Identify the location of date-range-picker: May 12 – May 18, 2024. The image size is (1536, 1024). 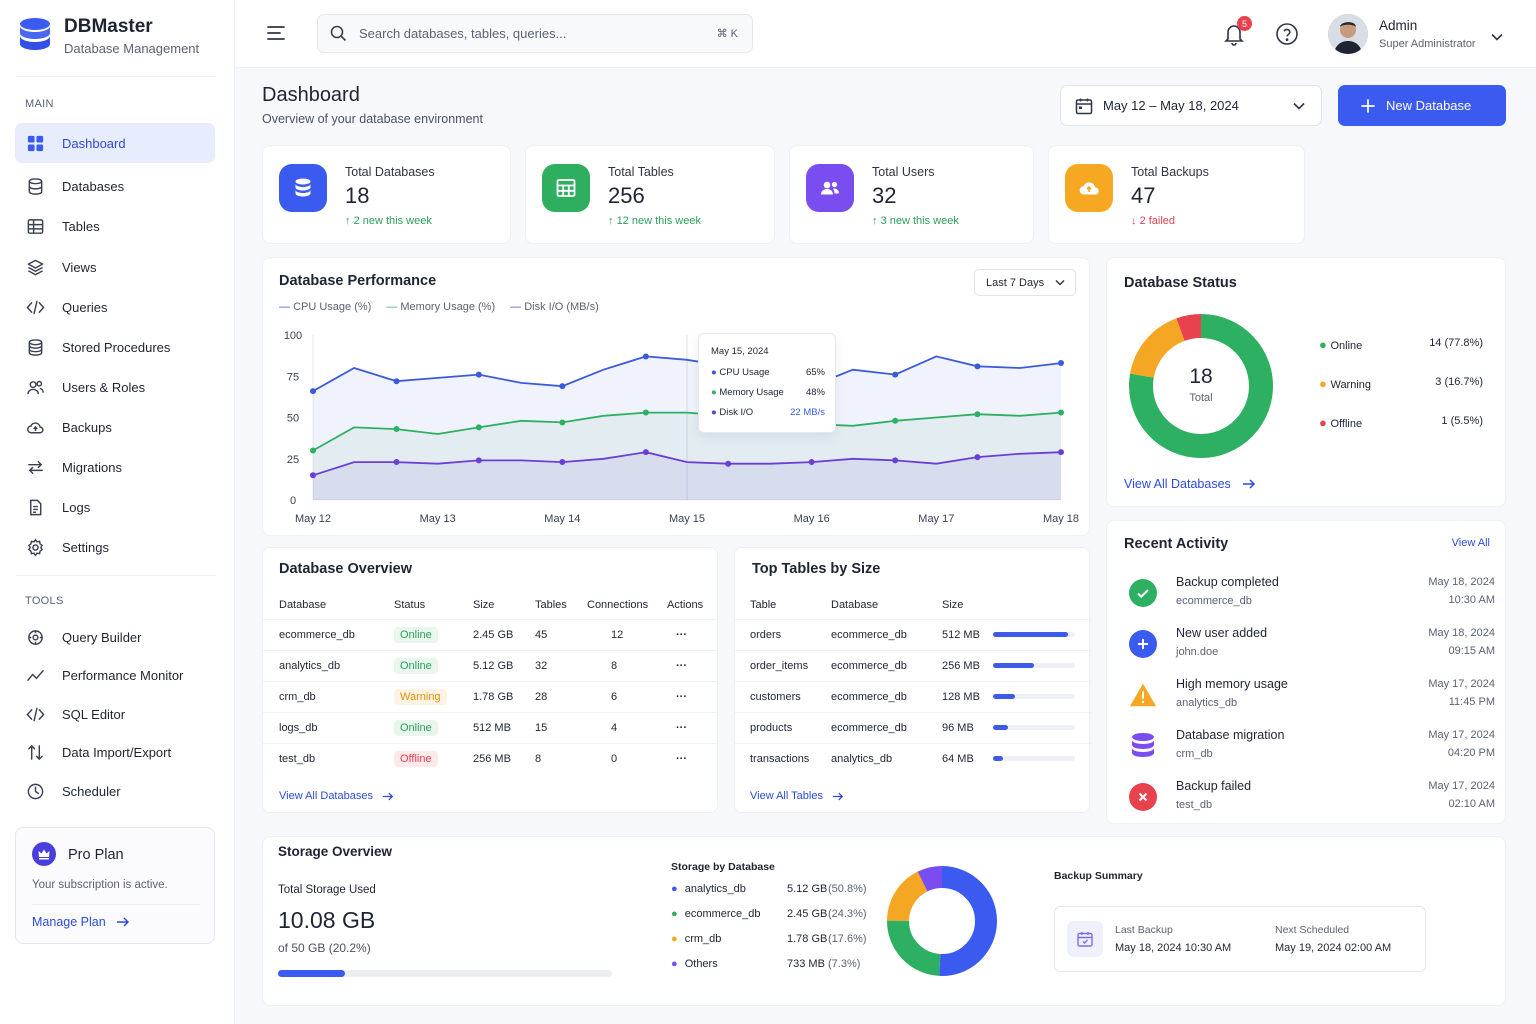
(1191, 105).